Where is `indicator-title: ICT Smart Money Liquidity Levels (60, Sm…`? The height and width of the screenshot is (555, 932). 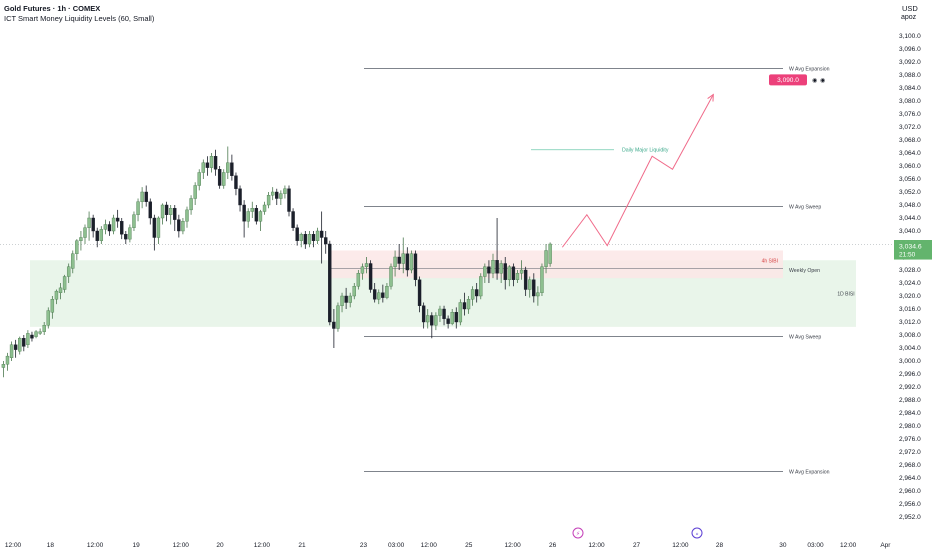
indicator-title: ICT Smart Money Liquidity Levels (60, Sm… is located at coordinates (79, 18).